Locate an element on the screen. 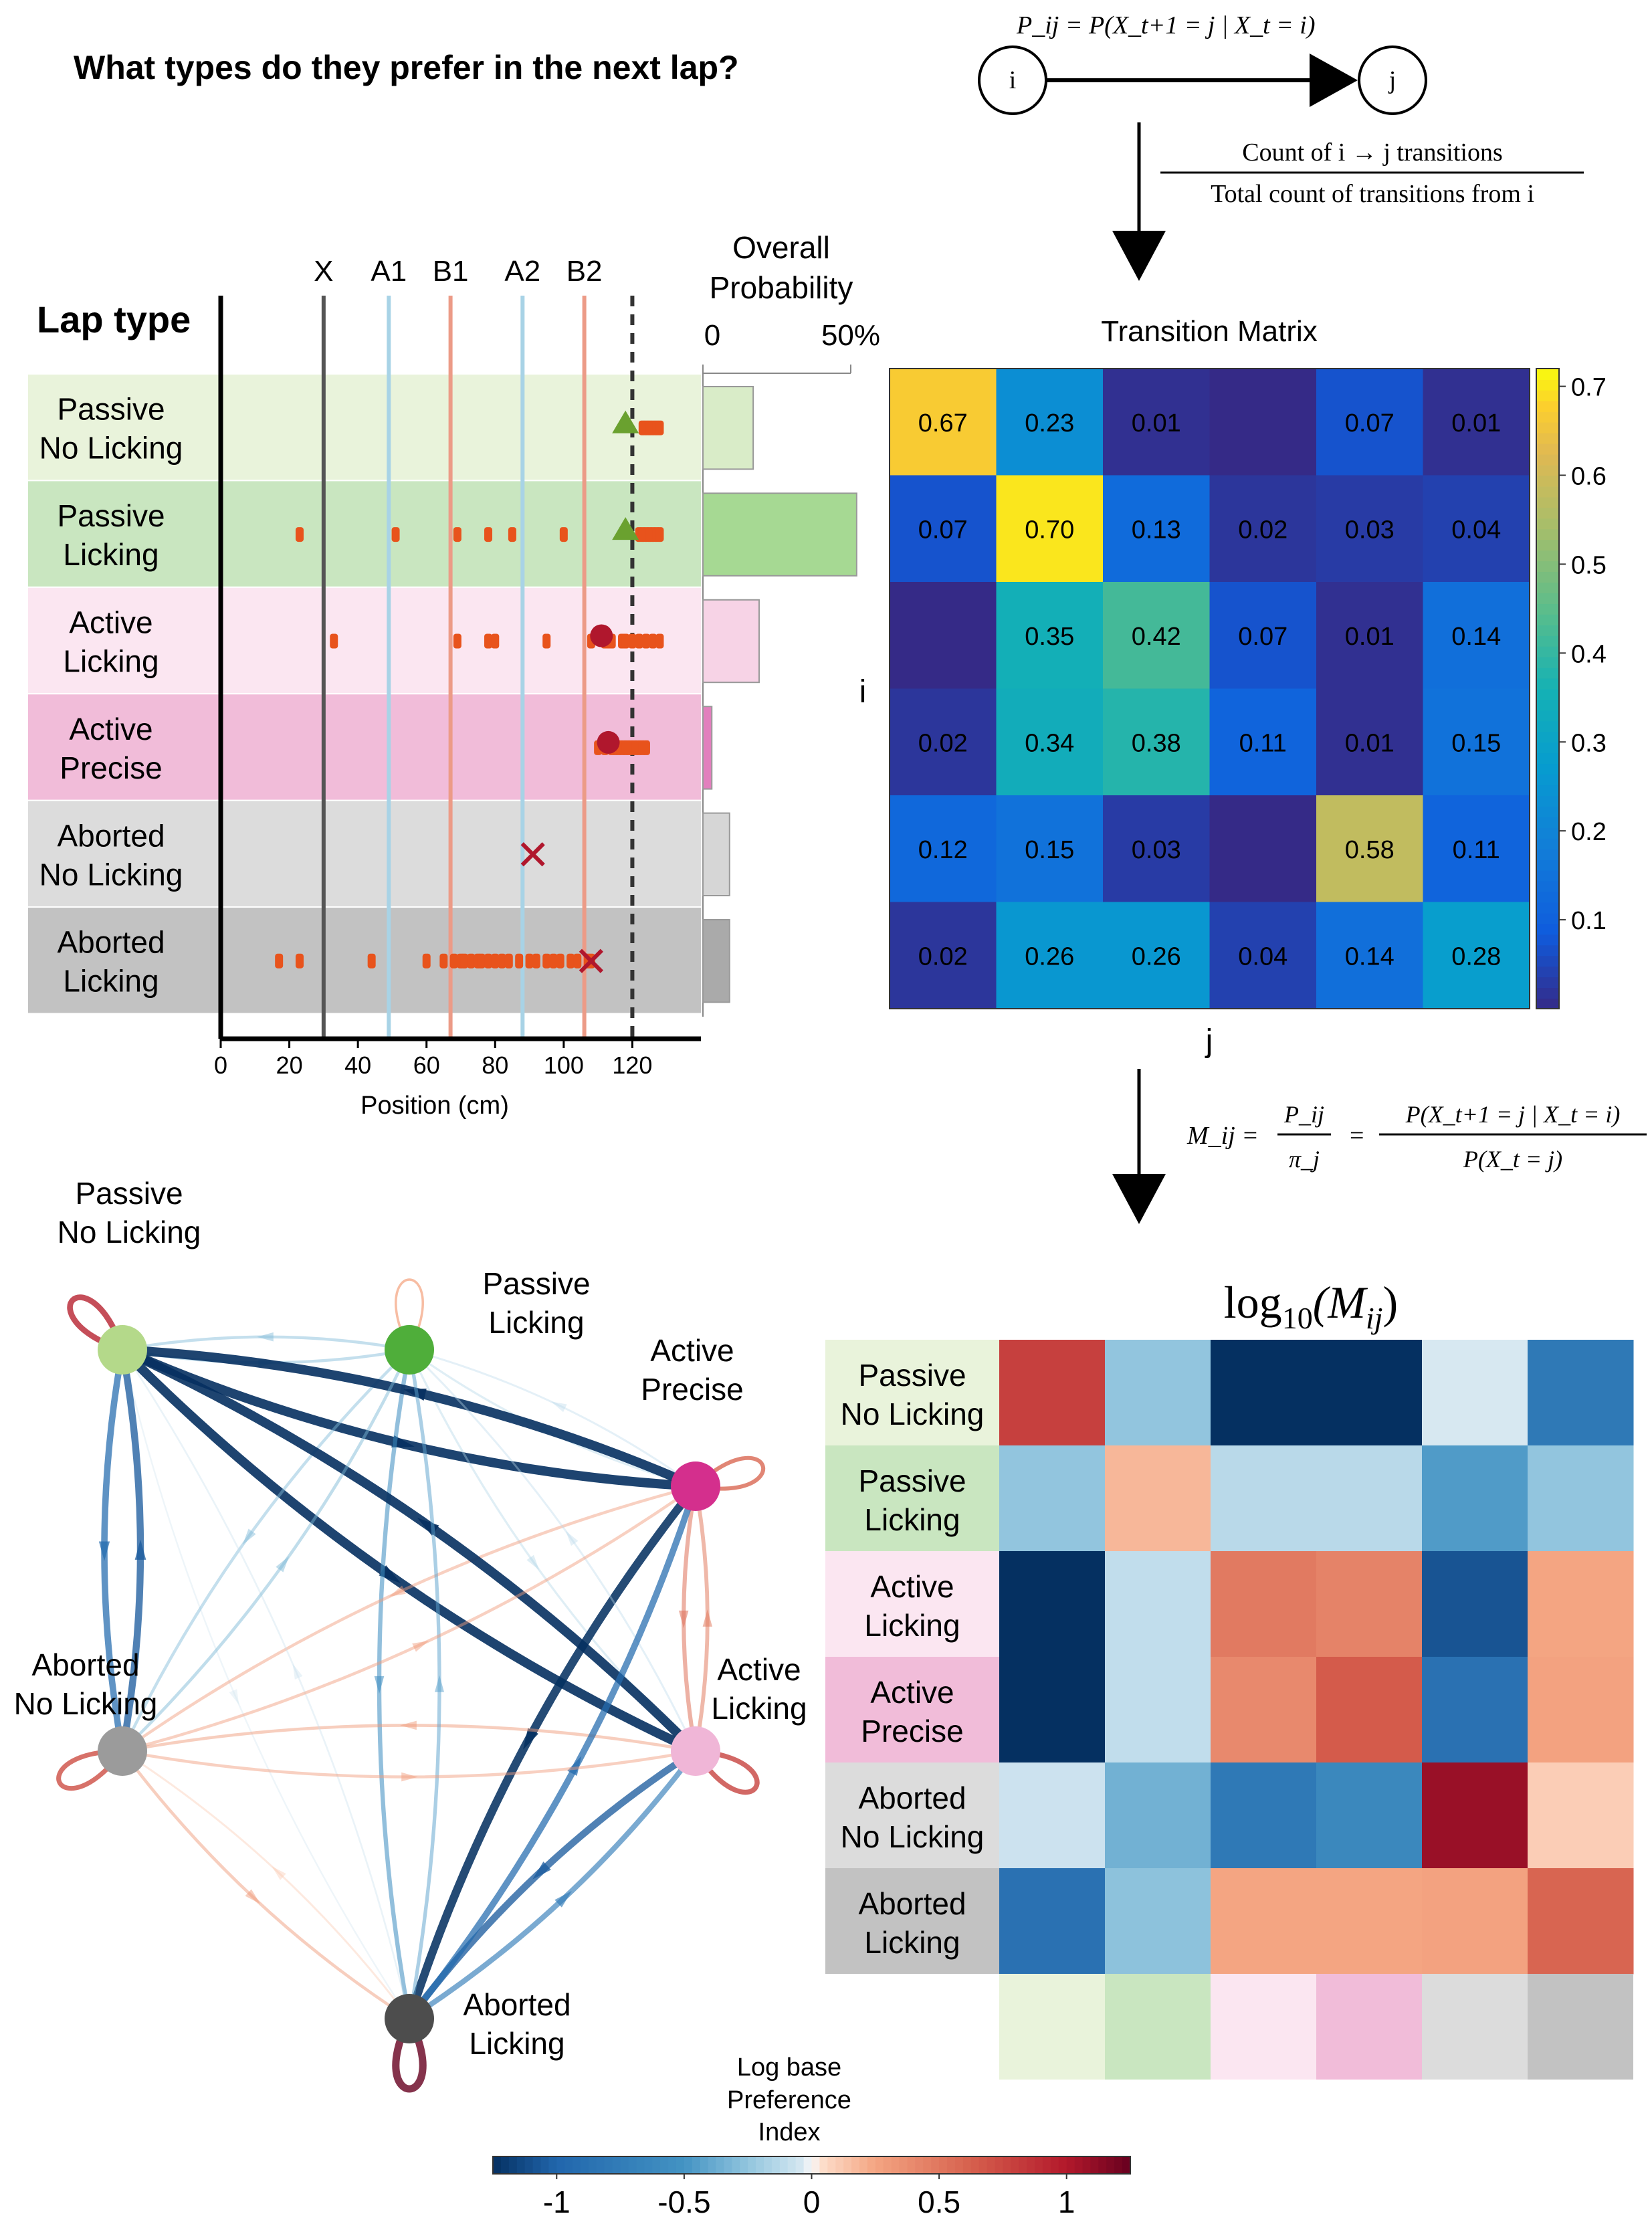 The image size is (1652, 2218). node-j-circle is located at coordinates (1392, 80).